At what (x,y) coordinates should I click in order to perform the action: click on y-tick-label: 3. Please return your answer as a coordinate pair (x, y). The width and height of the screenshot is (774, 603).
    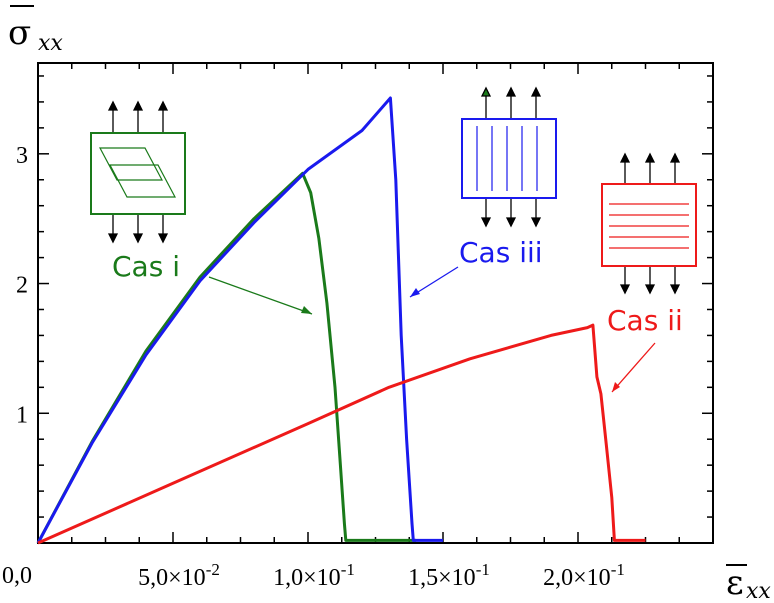
    Looking at the image, I should click on (22, 156).